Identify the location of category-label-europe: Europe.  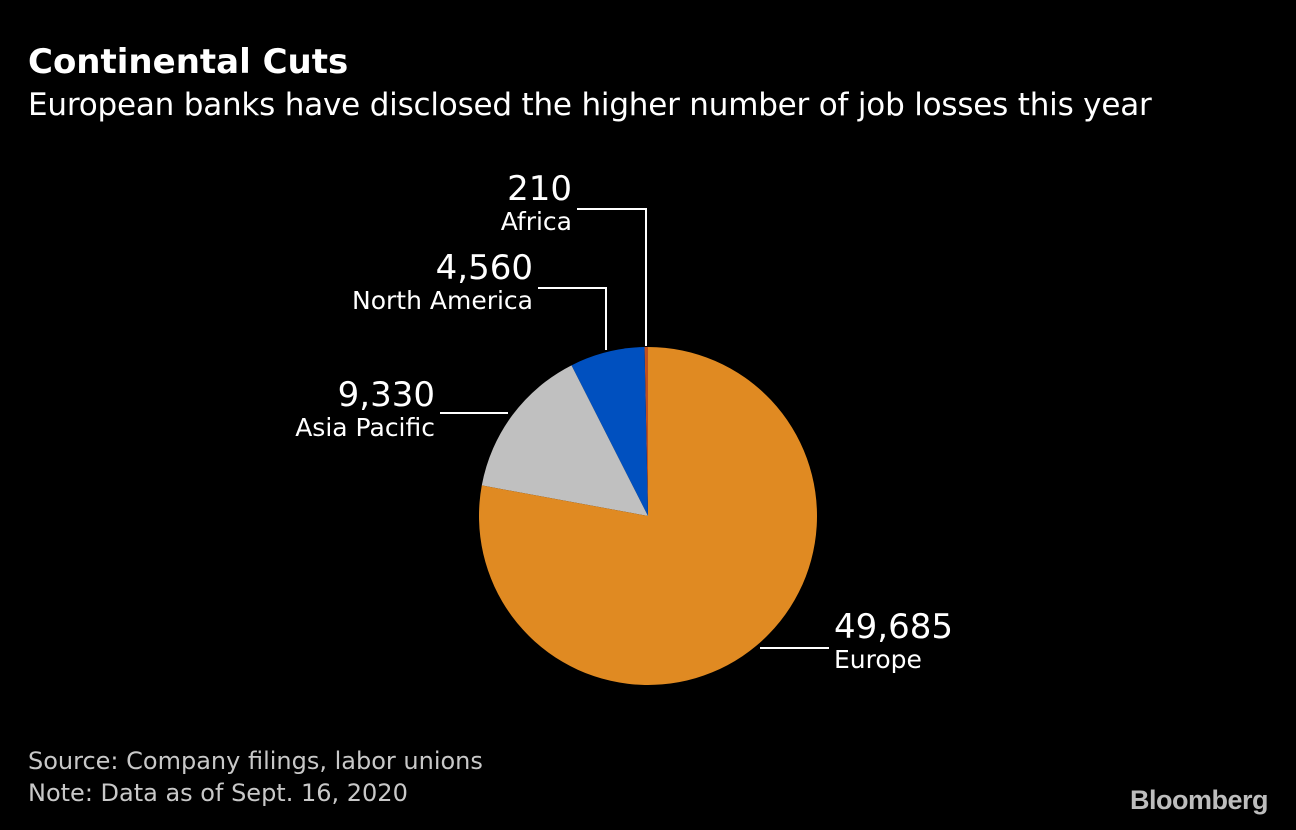
(878, 659).